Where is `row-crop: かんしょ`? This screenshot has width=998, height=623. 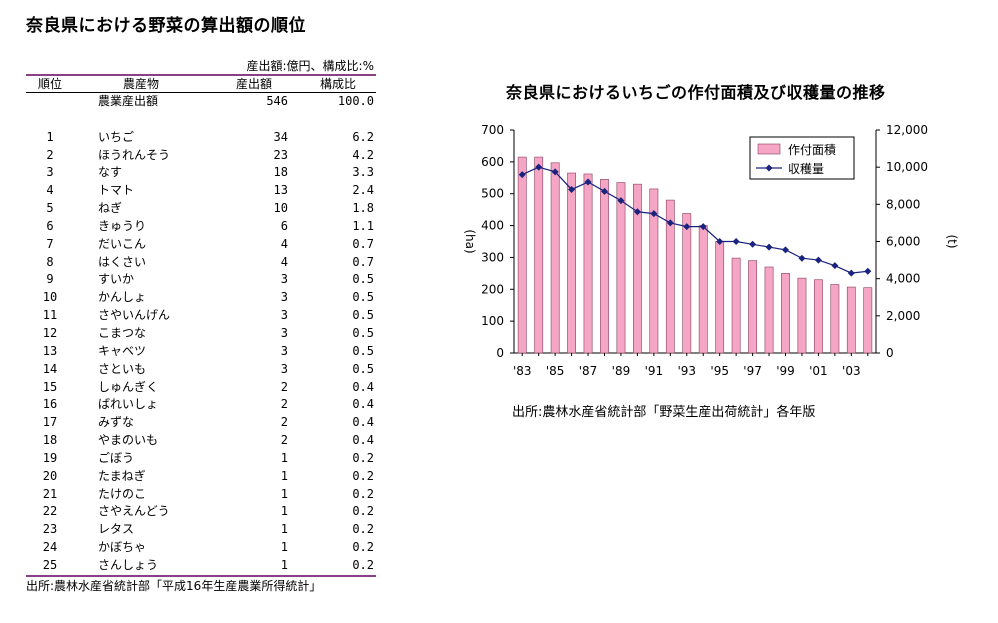
row-crop: かんしょ is located at coordinates (141, 298).